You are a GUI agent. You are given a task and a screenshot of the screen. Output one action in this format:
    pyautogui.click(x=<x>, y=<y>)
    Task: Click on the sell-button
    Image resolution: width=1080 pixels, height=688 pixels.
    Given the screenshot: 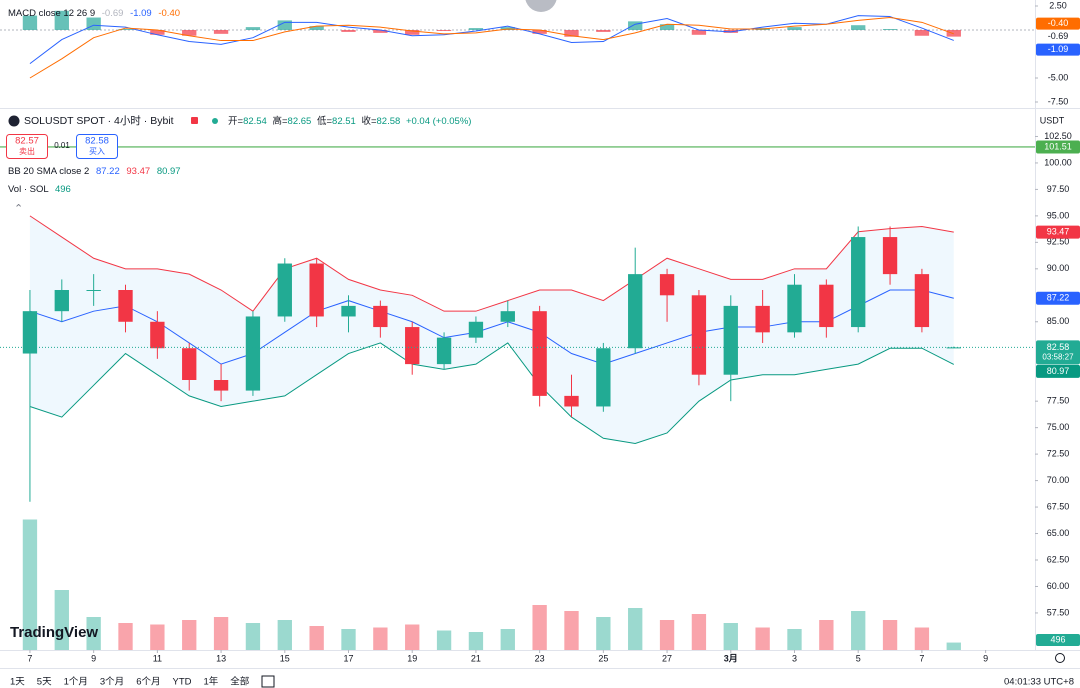 What is the action you would take?
    pyautogui.click(x=27, y=146)
    